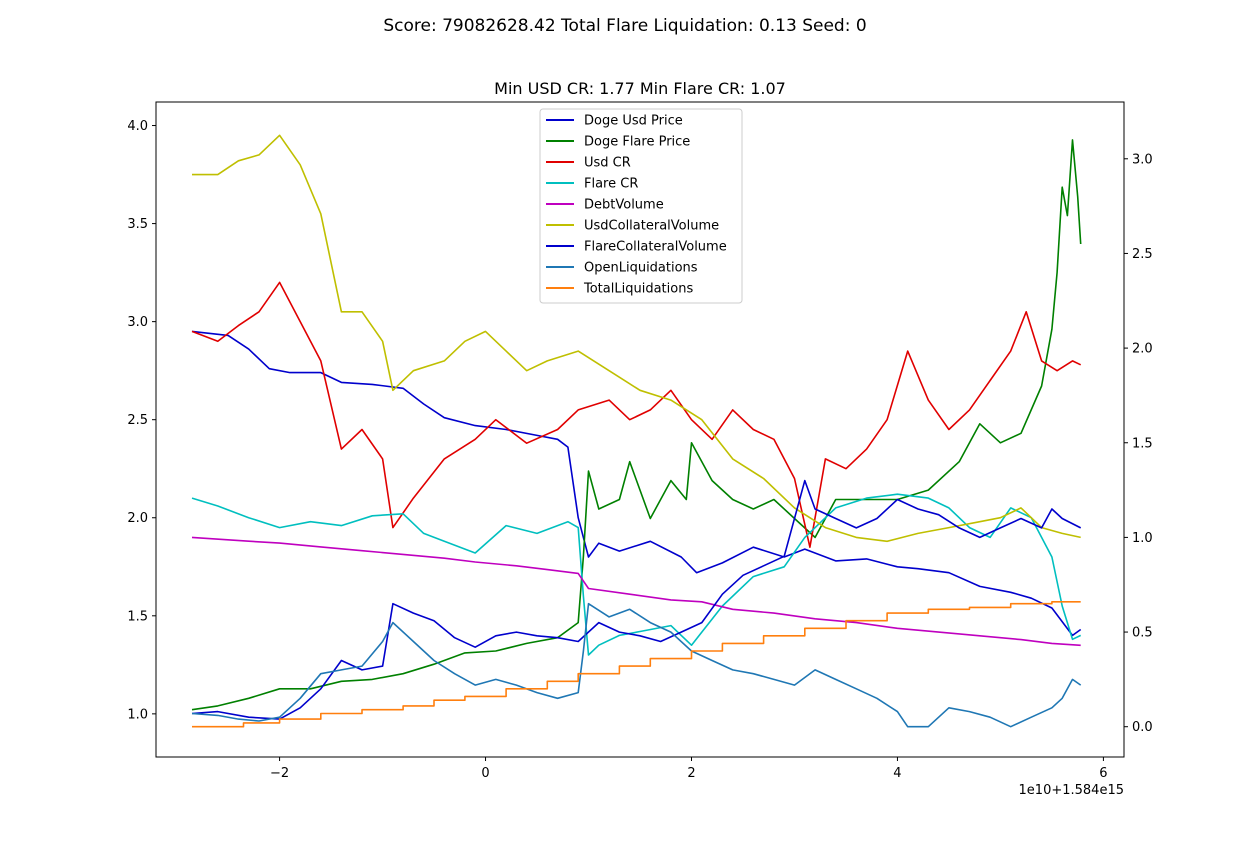 The width and height of the screenshot is (1250, 850). I want to click on right-y-tick-label: 0.0, so click(1142, 727).